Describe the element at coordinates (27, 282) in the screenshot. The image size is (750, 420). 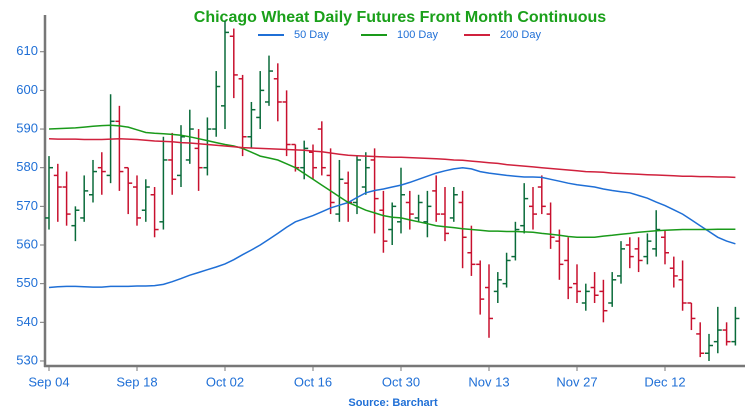
I see `y-tick-label: 550` at that location.